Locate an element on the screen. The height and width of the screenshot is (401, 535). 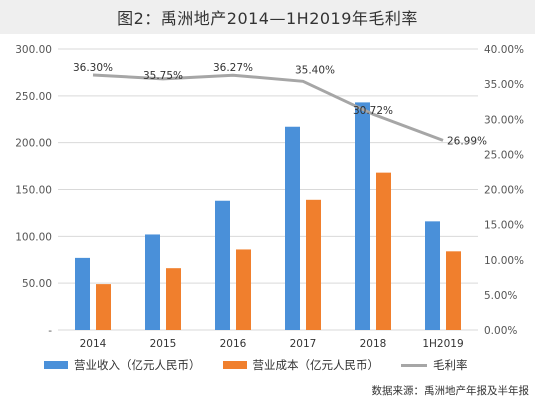
margin-line is located at coordinates (268, 107).